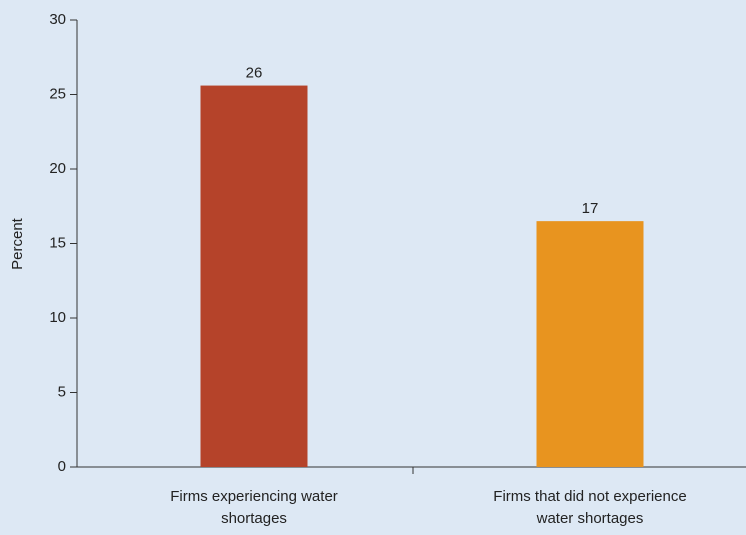 This screenshot has width=746, height=535. What do you see at coordinates (57, 242) in the screenshot?
I see `y-tick-label: 15` at bounding box center [57, 242].